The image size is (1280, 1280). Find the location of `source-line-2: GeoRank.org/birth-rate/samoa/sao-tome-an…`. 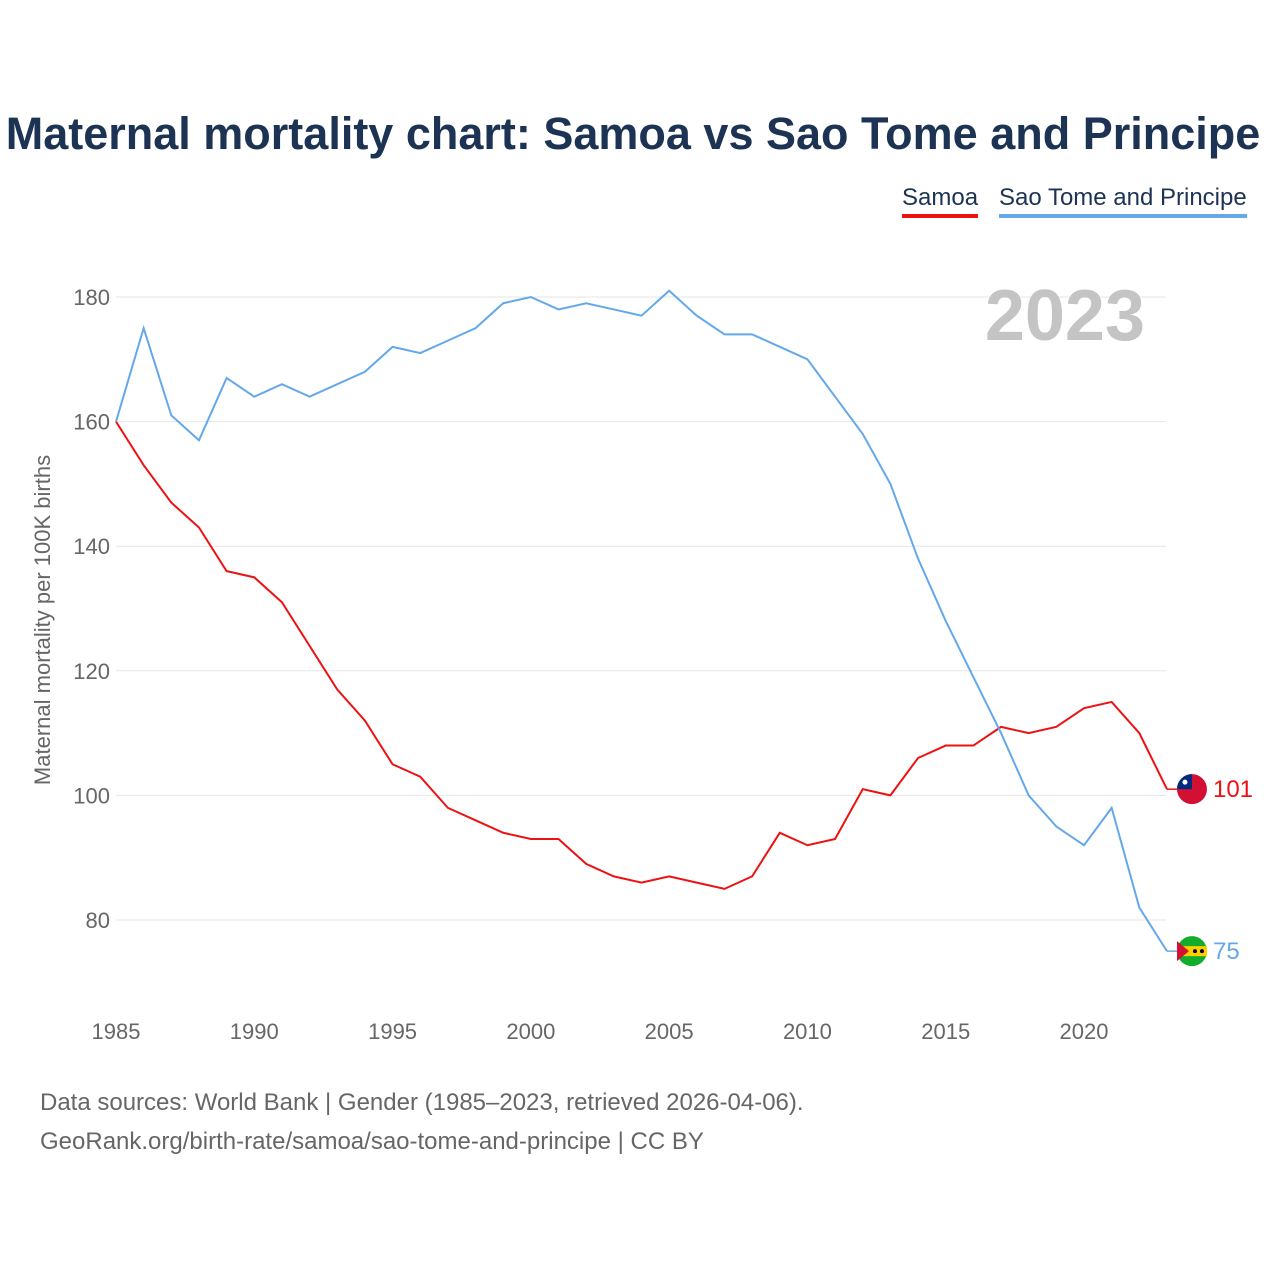

source-line-2: GeoRank.org/birth-rate/samoa/sao-tome-an… is located at coordinates (372, 1141).